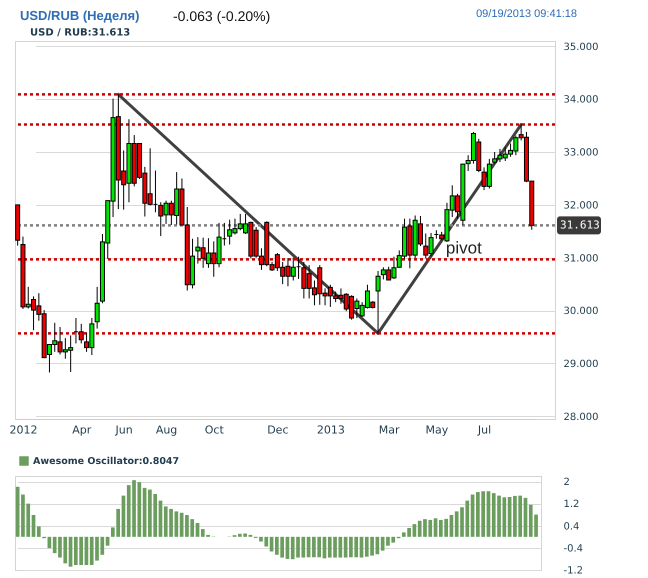 This screenshot has width=648, height=578. I want to click on y-tick-label: -1.2, so click(574, 571).